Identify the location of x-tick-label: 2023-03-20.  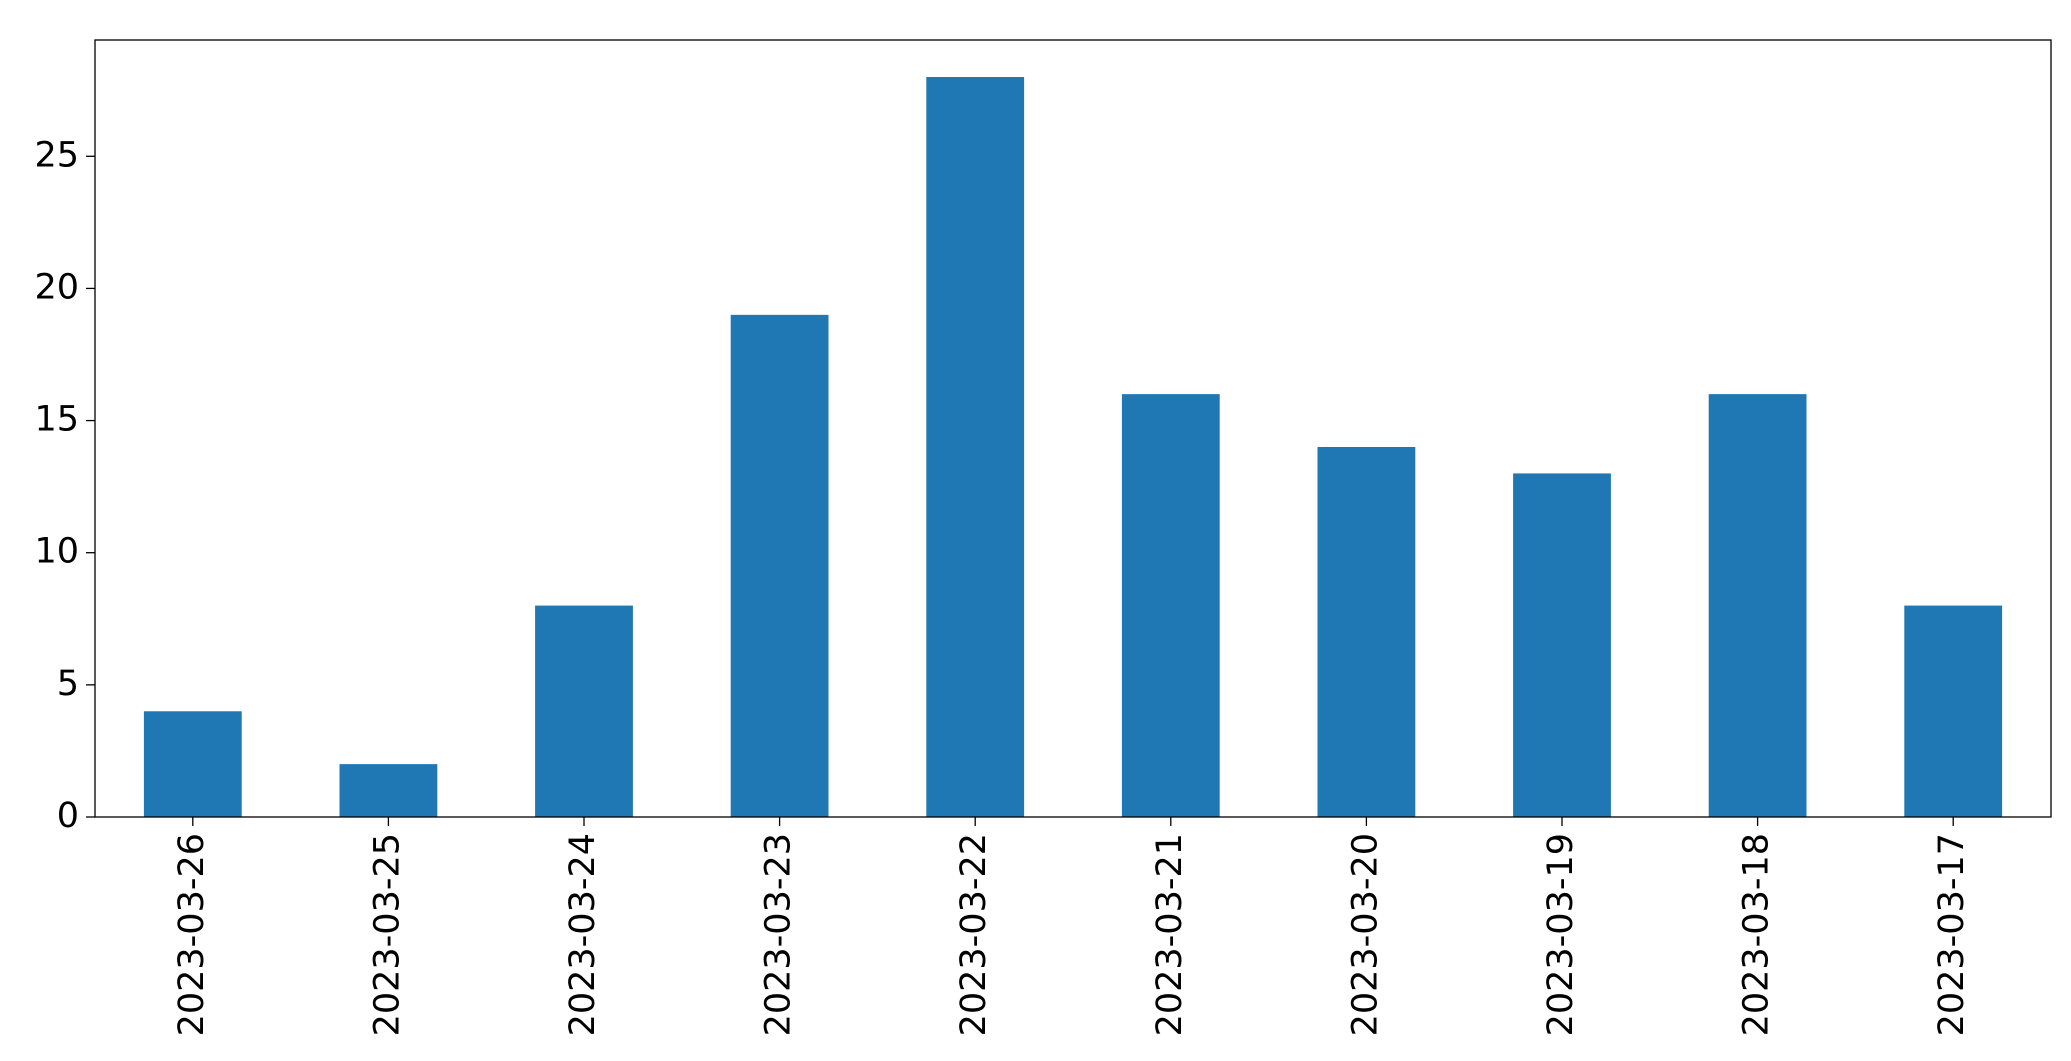
(1365, 934).